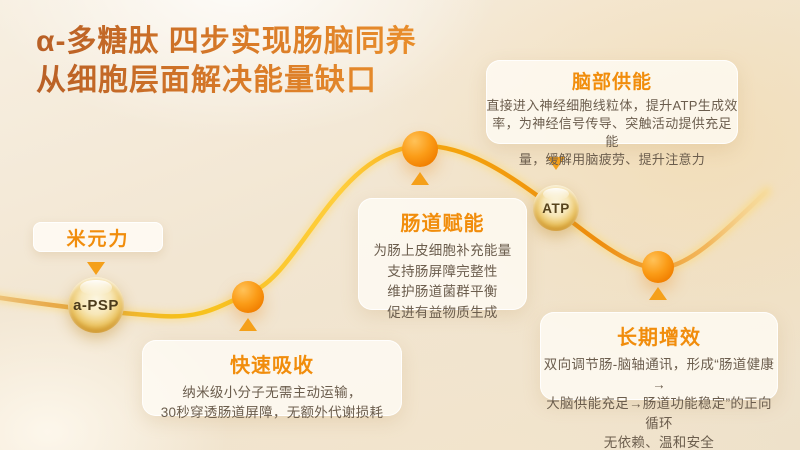 This screenshot has height=450, width=800. Describe the element at coordinates (248, 297) in the screenshot. I see `node-dot-absorption` at that location.